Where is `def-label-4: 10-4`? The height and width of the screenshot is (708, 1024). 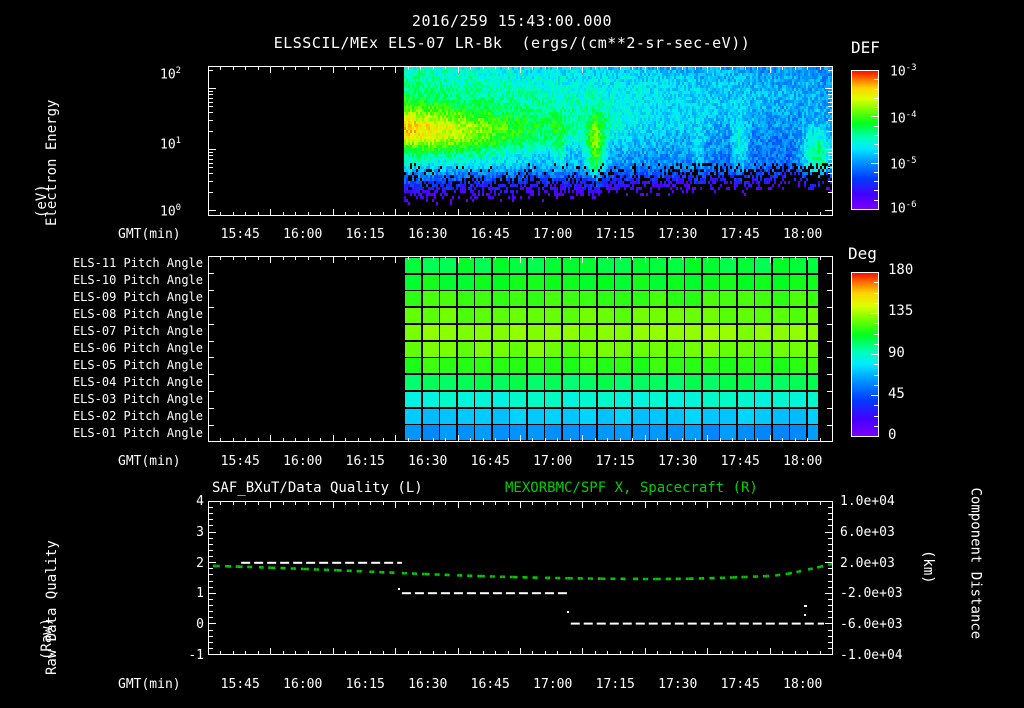
def-label-4: 10-4 is located at coordinates (903, 118).